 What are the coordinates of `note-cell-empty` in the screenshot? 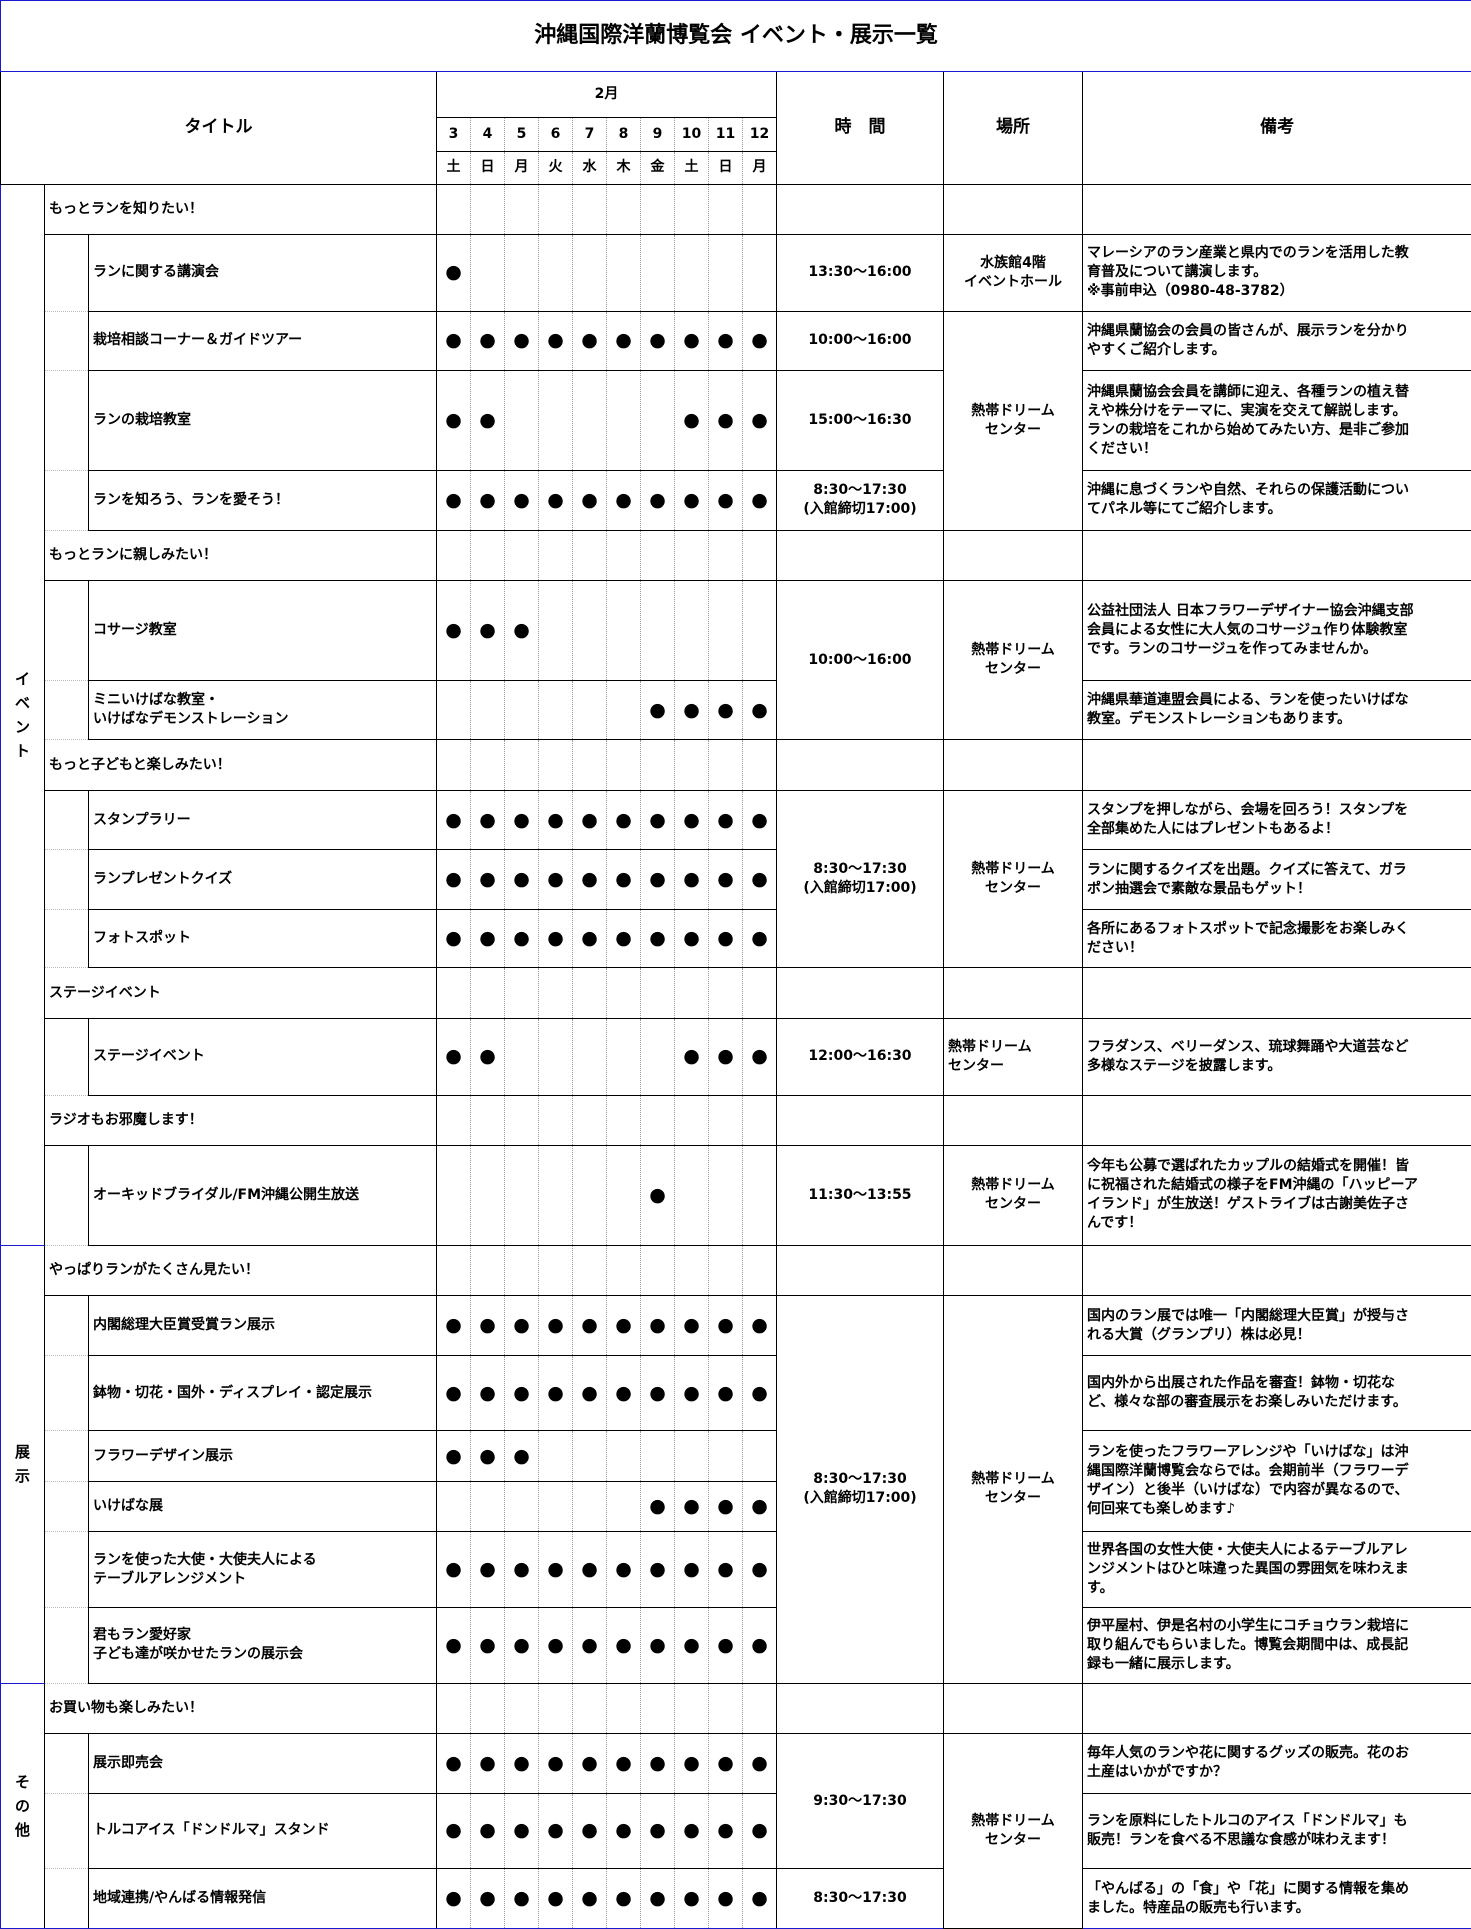 It's located at (1276, 556).